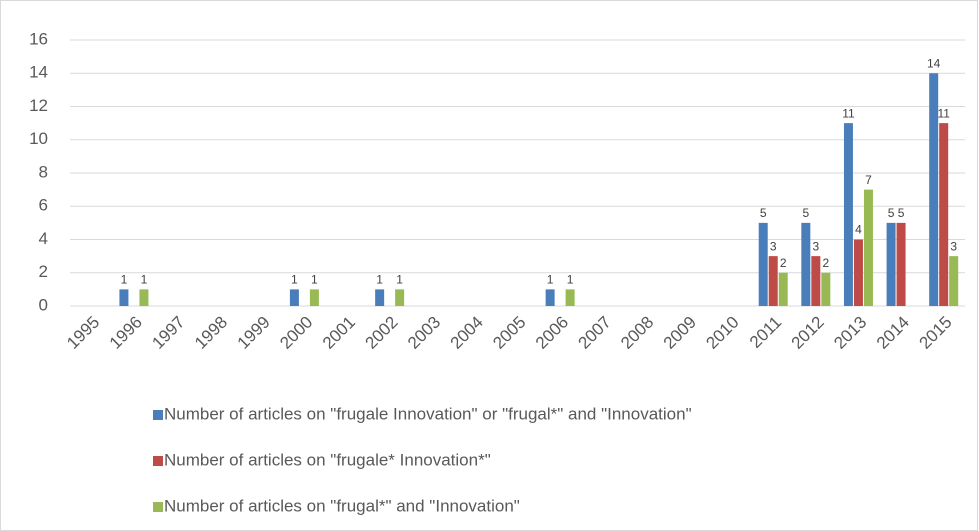  Describe the element at coordinates (38, 138) in the screenshot. I see `y-tick-label: 10` at that location.